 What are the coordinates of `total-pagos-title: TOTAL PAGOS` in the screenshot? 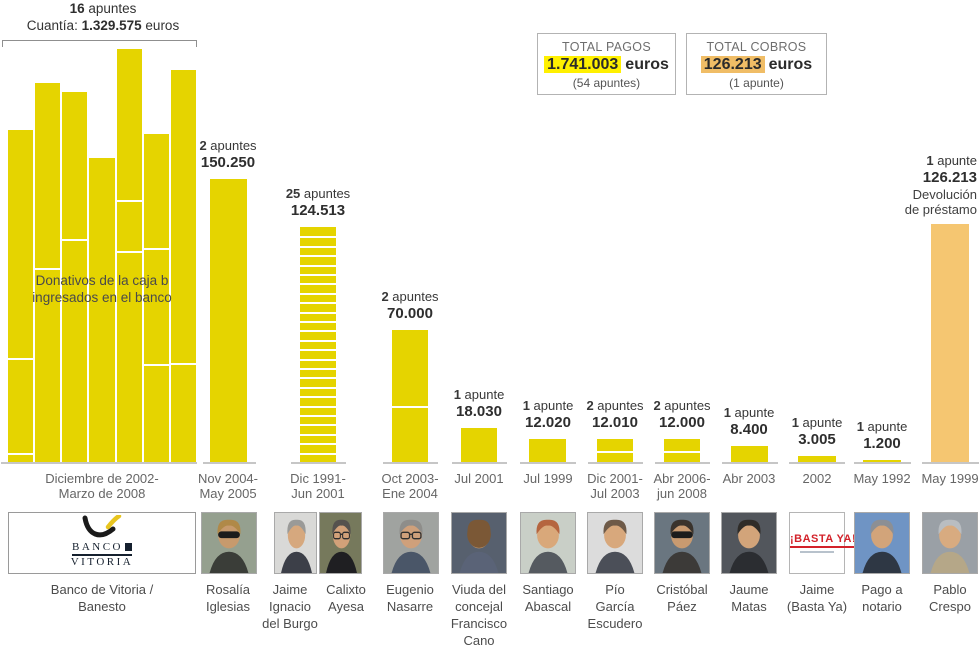 It's located at (606, 47).